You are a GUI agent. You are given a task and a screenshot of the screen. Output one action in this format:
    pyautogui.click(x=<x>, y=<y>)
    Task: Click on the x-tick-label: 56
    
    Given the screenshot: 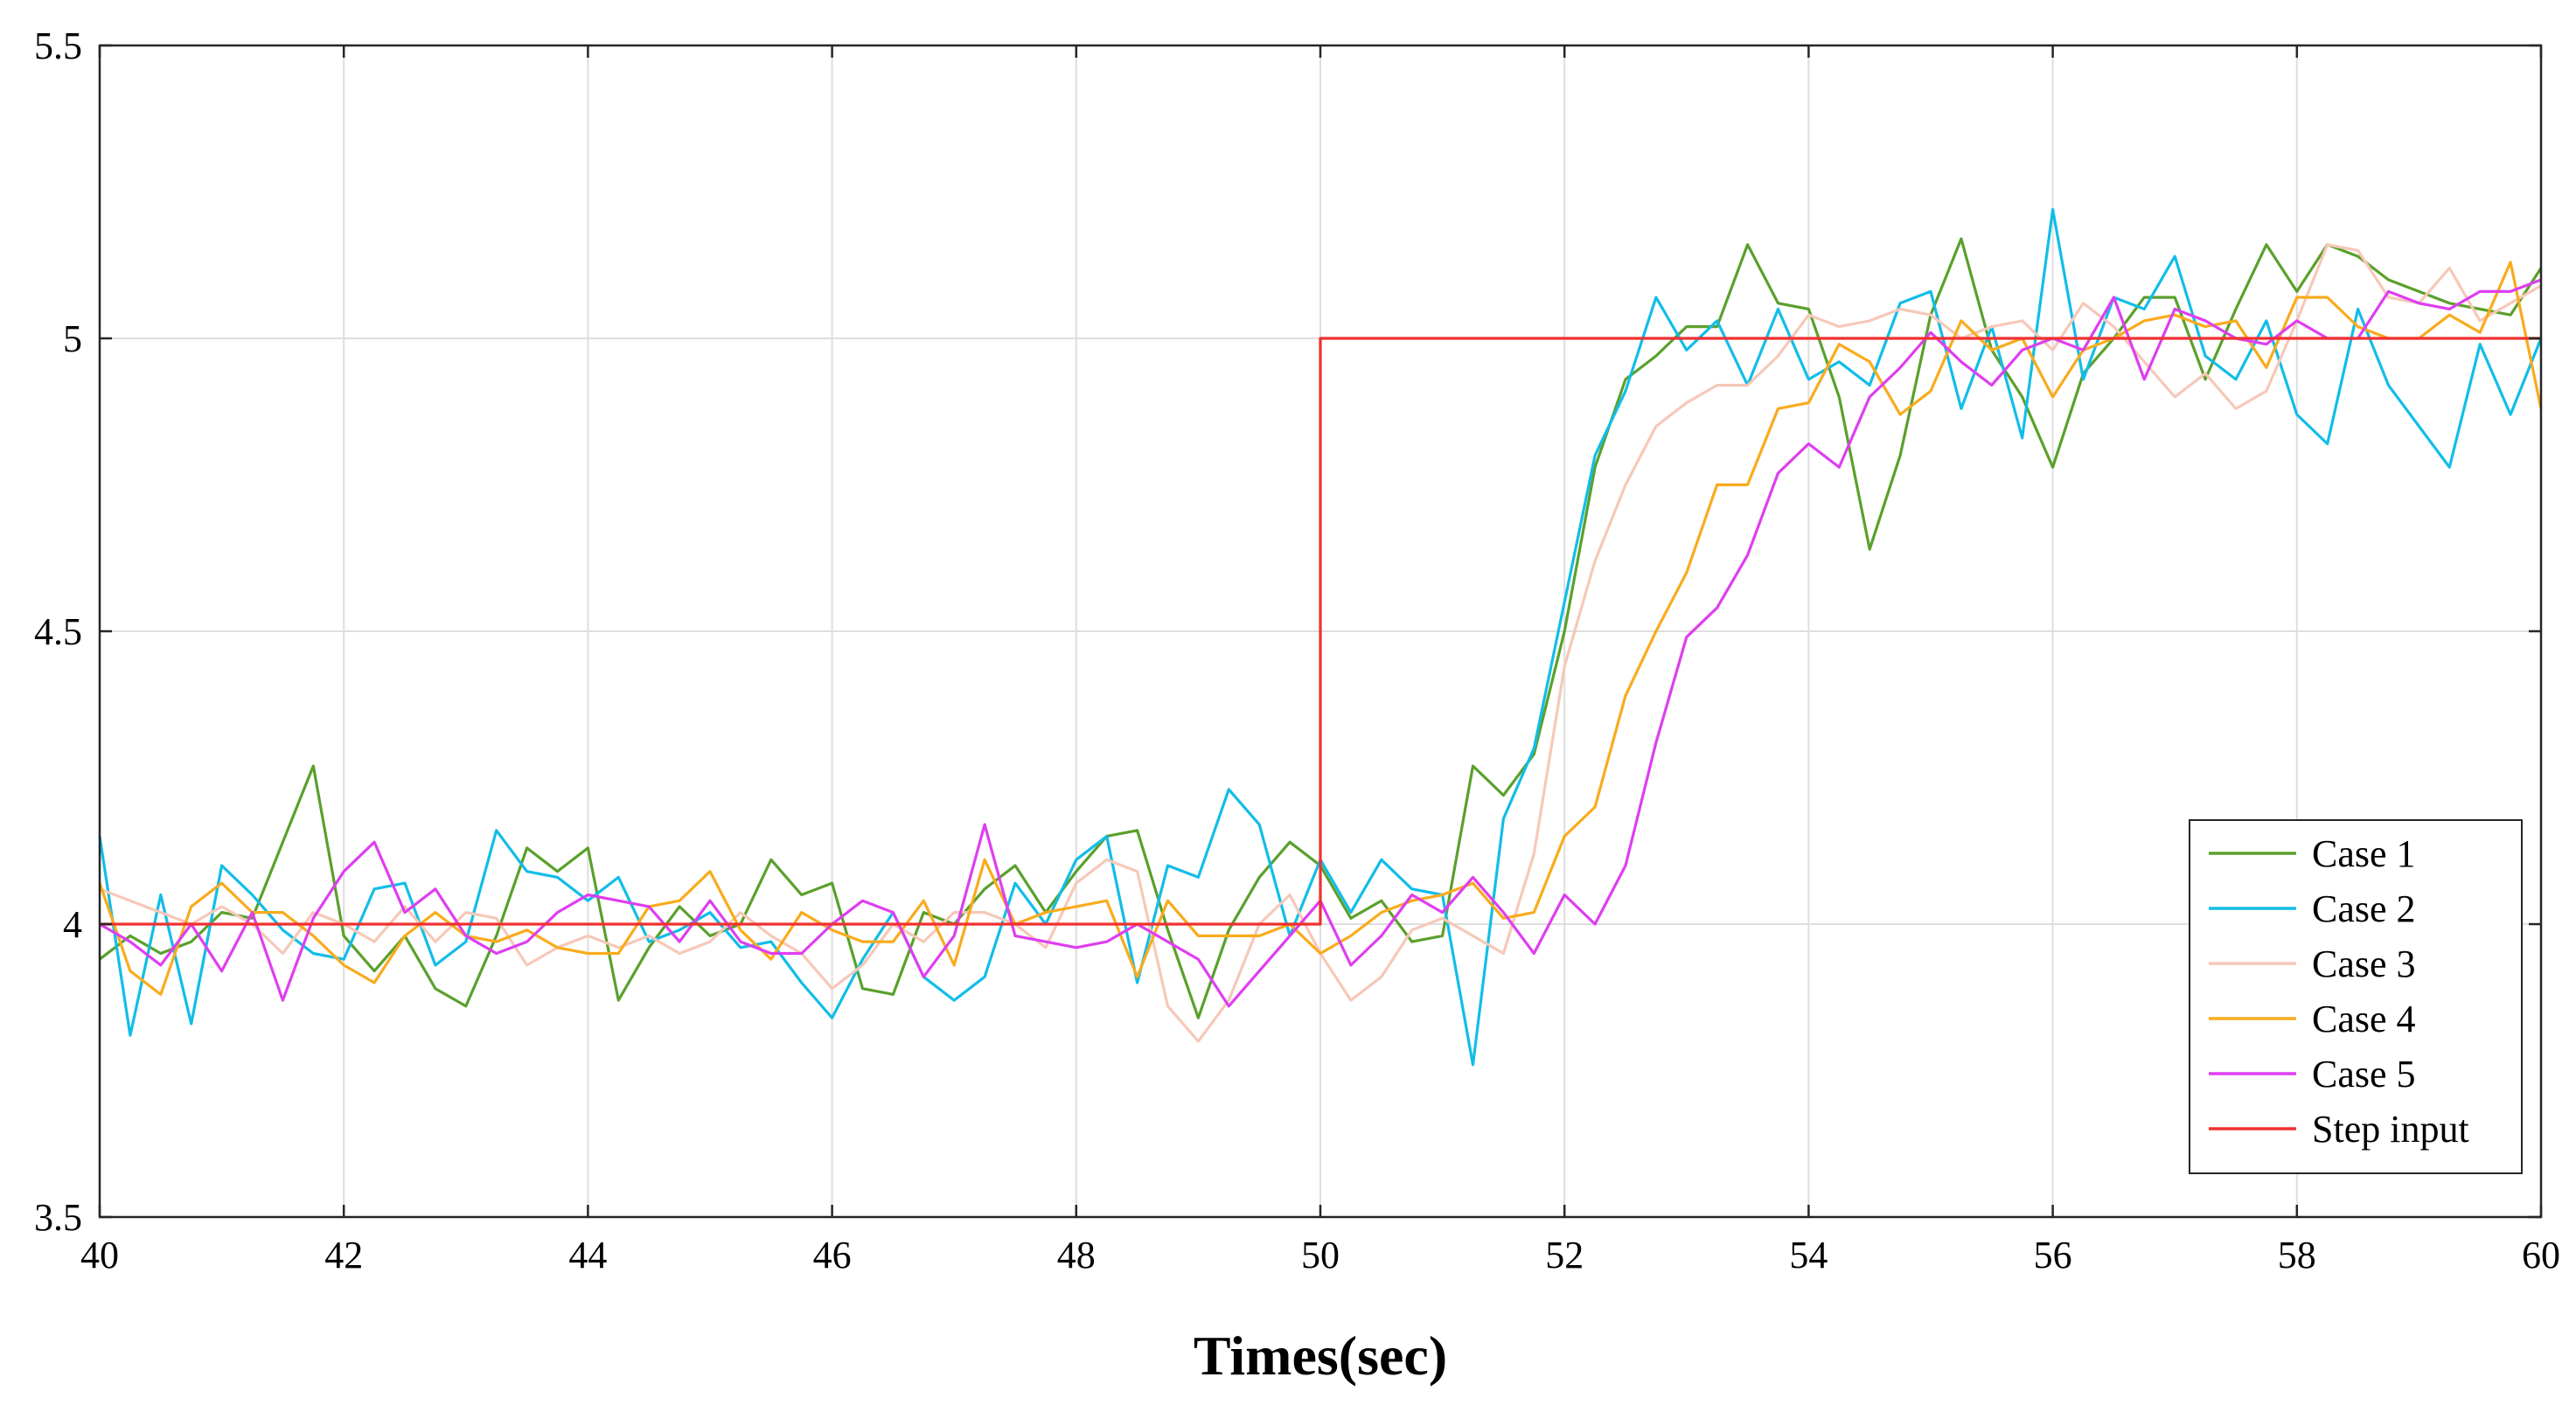 What is the action you would take?
    pyautogui.click(x=2053, y=1255)
    